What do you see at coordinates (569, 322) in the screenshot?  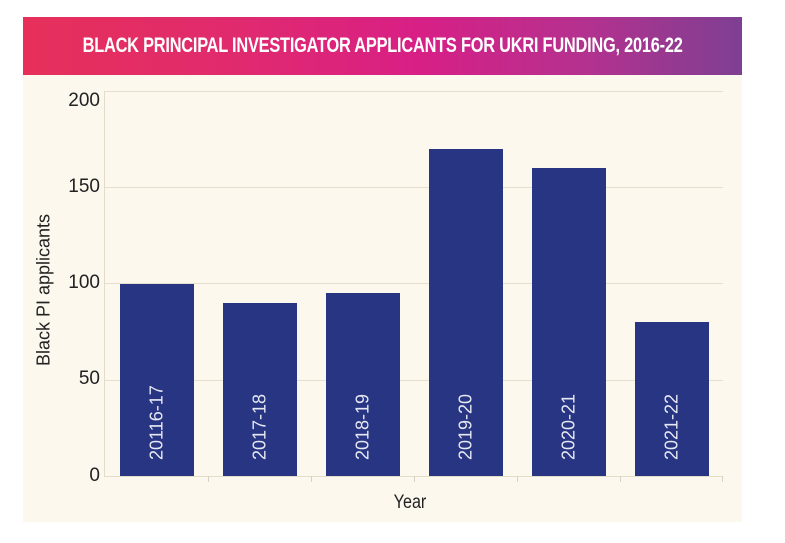 I see `bar-2020-21: 2020-21` at bounding box center [569, 322].